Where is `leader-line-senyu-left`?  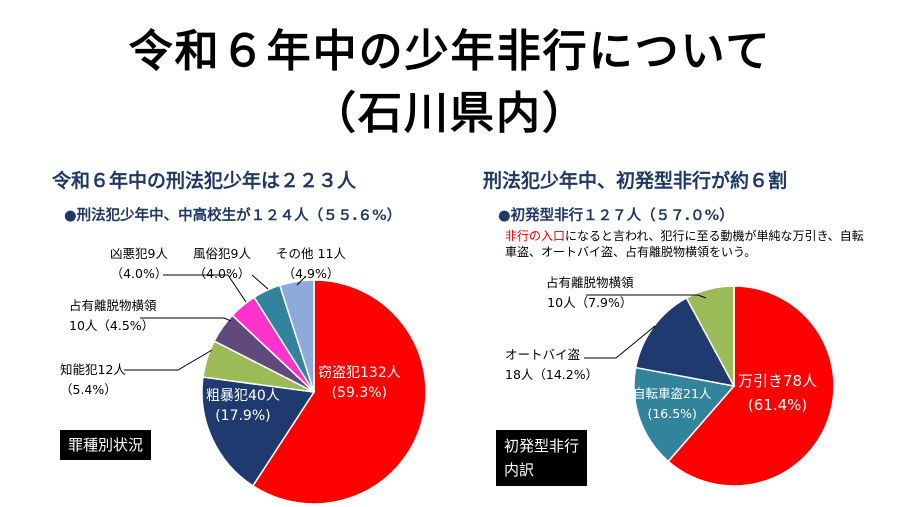
leader-line-senyu-left is located at coordinates (186, 319).